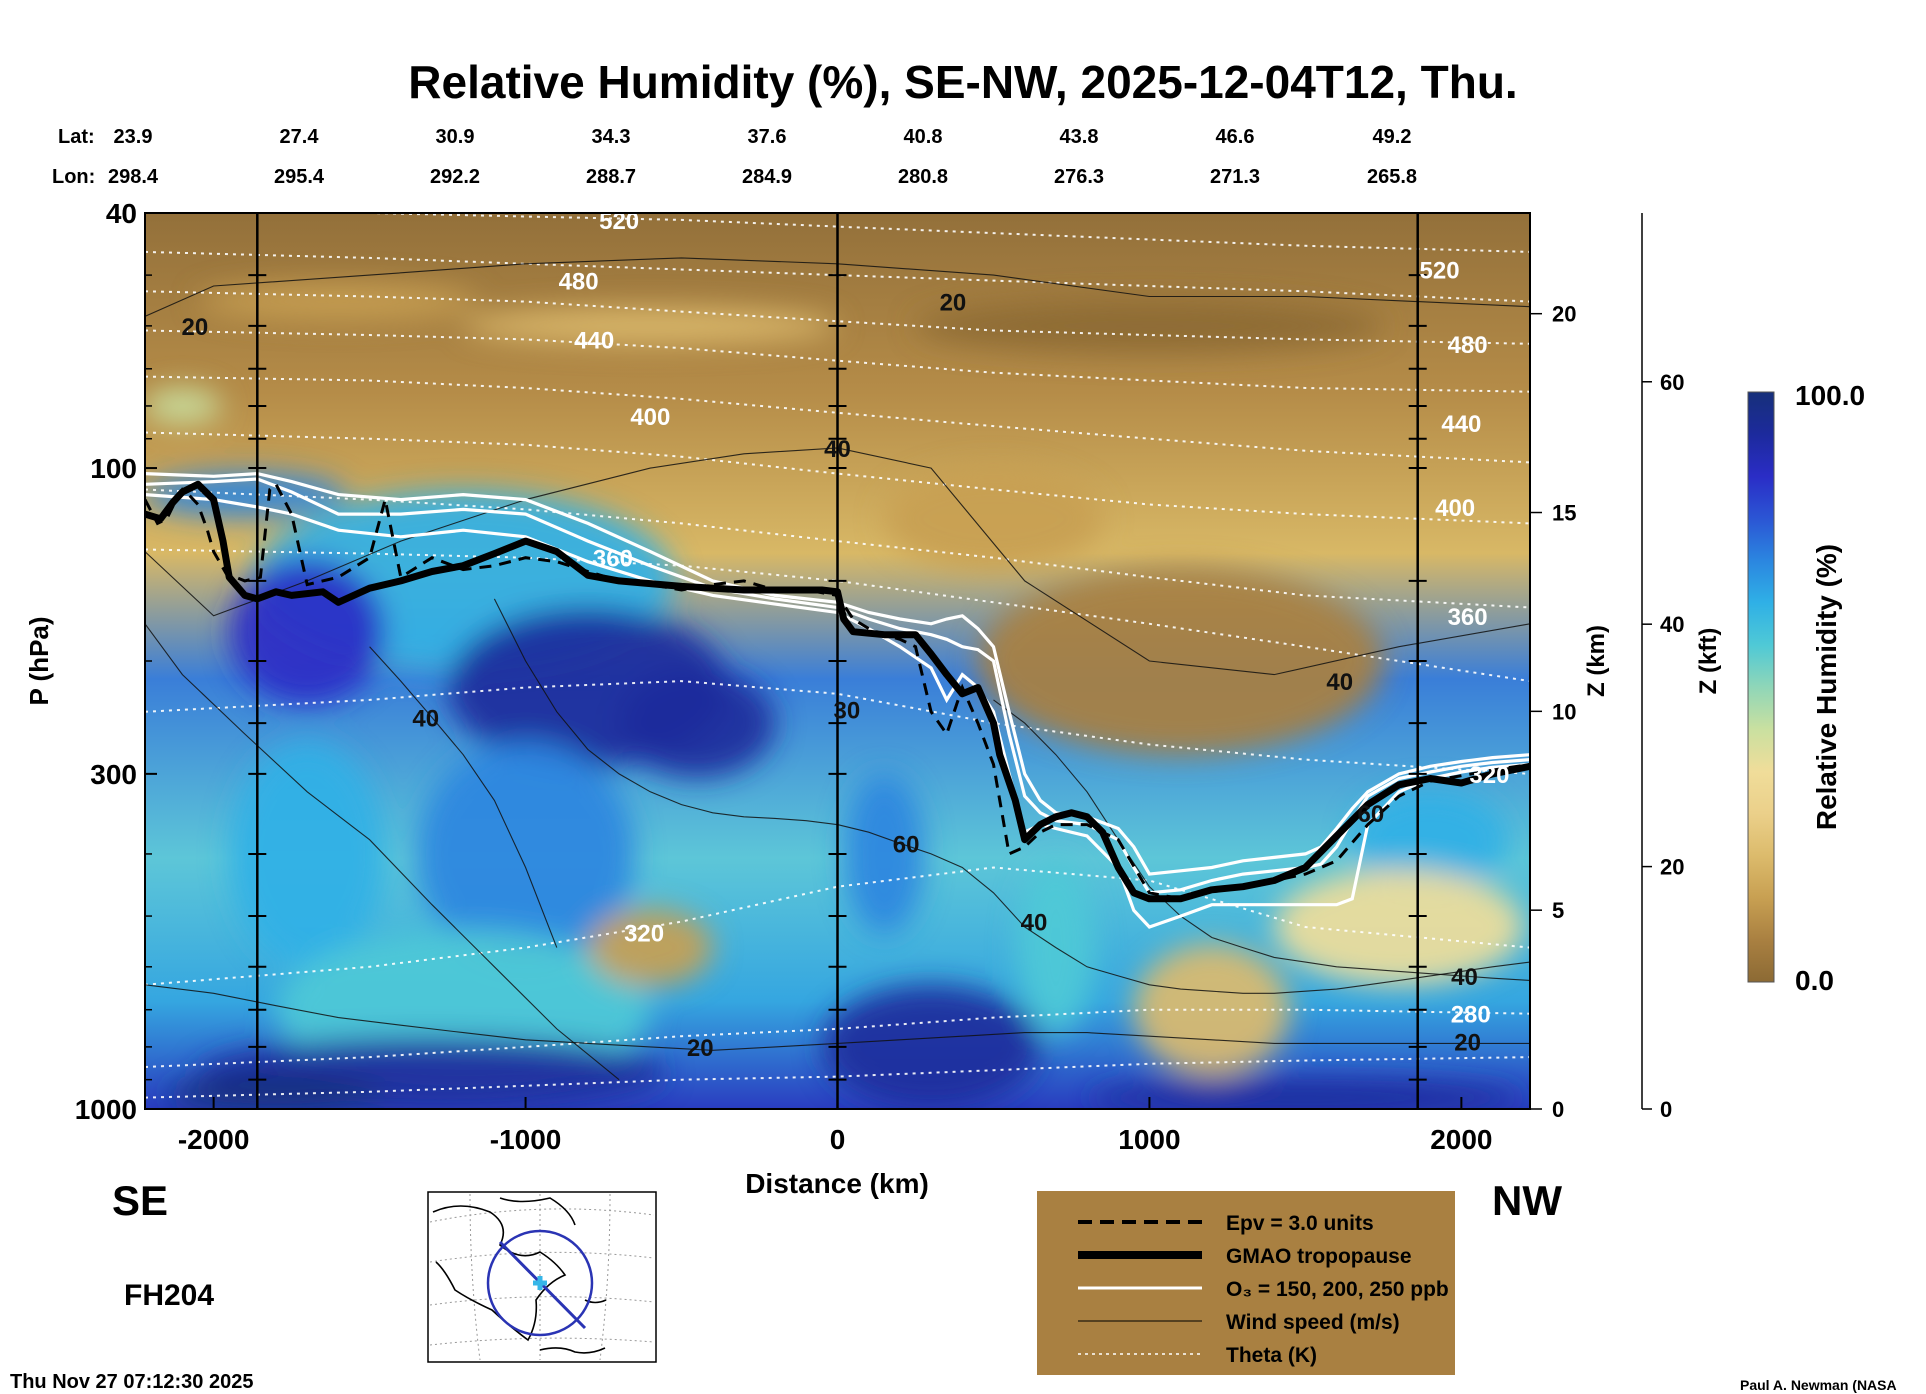  What do you see at coordinates (1564, 314) in the screenshot?
I see `z-km-tick-label: 20` at bounding box center [1564, 314].